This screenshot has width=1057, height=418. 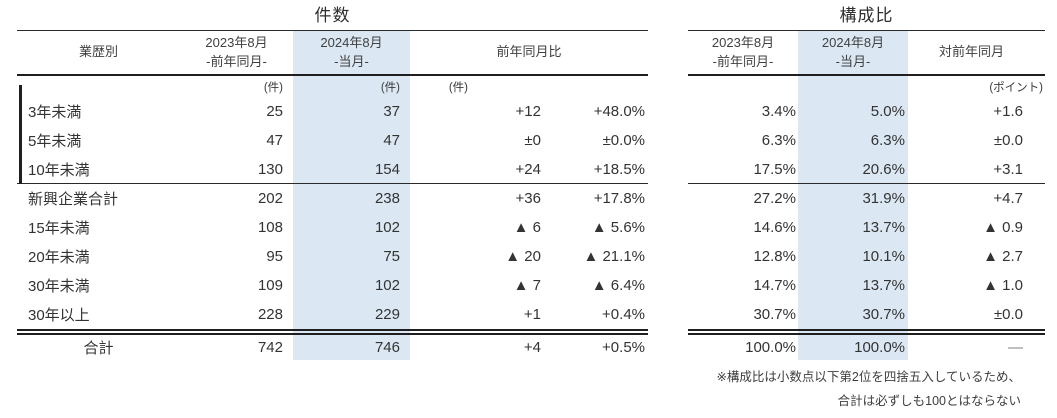 I want to click on total-share-2024: 100.0%, so click(x=853, y=347).